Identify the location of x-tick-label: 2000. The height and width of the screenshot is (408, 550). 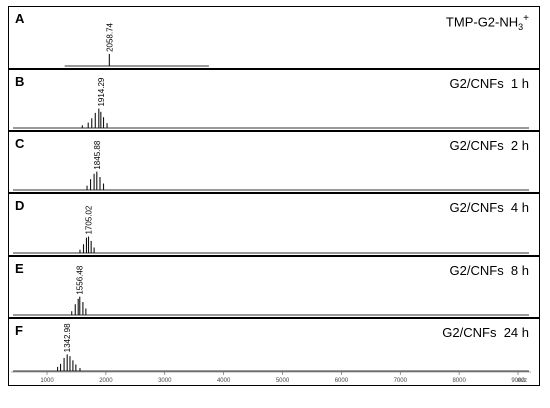
(106, 381).